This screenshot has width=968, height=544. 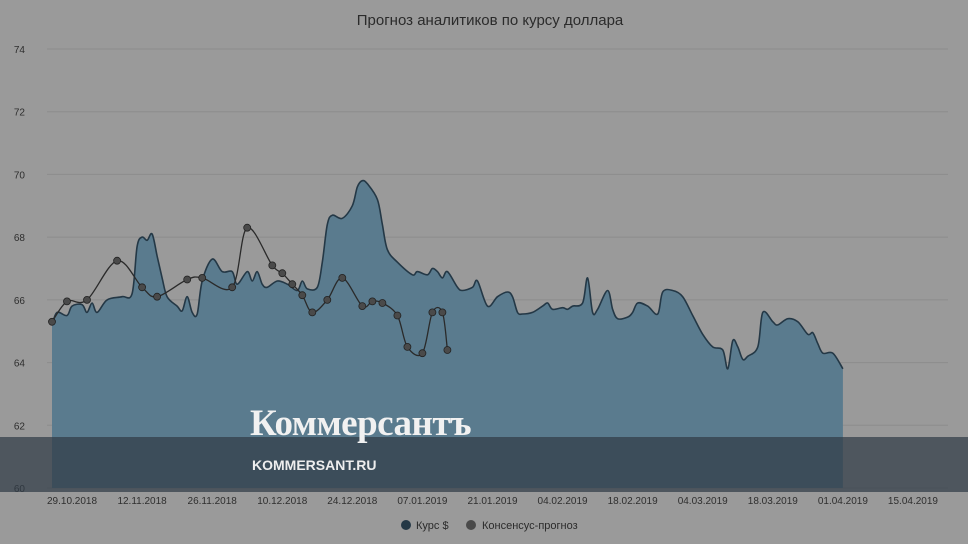 I want to click on y-tick-label: 74, so click(x=20, y=50).